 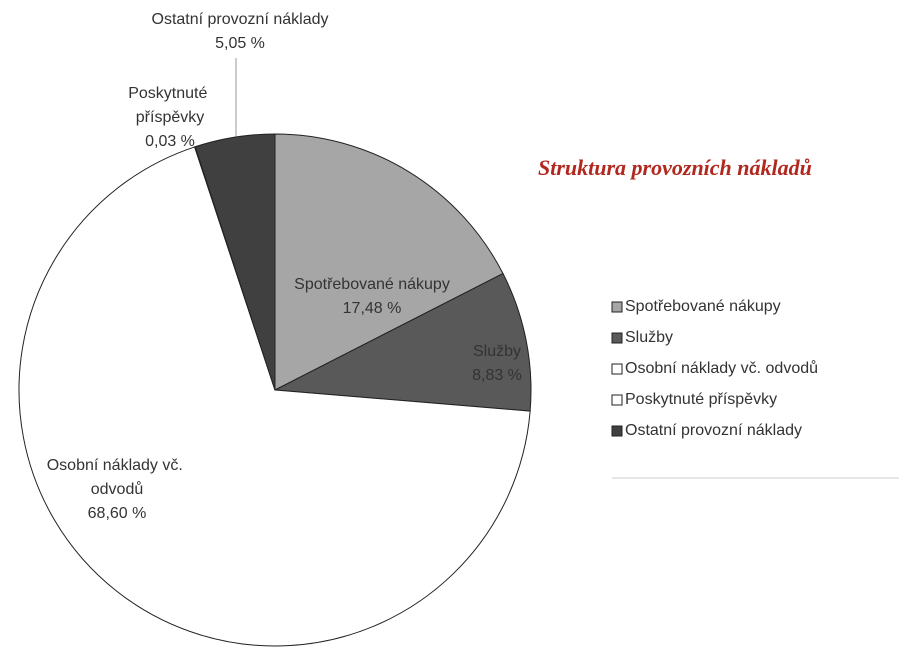 What do you see at coordinates (170, 105) in the screenshot?
I see `slice-label: Poskytnuté příspěvky` at bounding box center [170, 105].